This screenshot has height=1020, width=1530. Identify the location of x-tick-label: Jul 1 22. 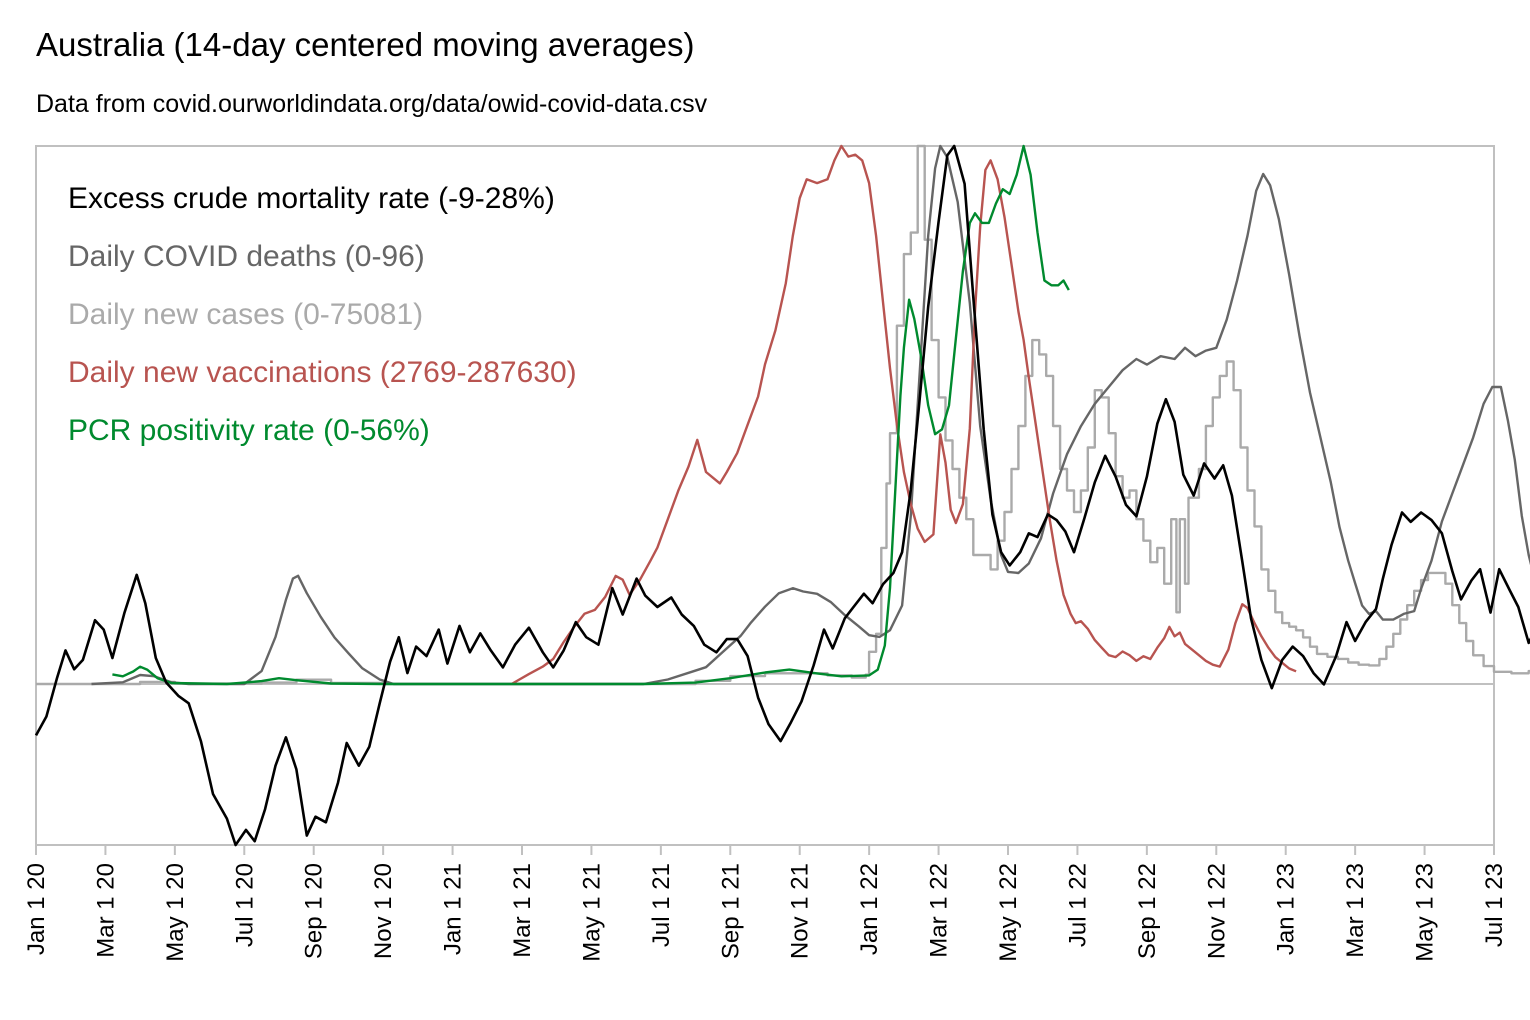
(1077, 905).